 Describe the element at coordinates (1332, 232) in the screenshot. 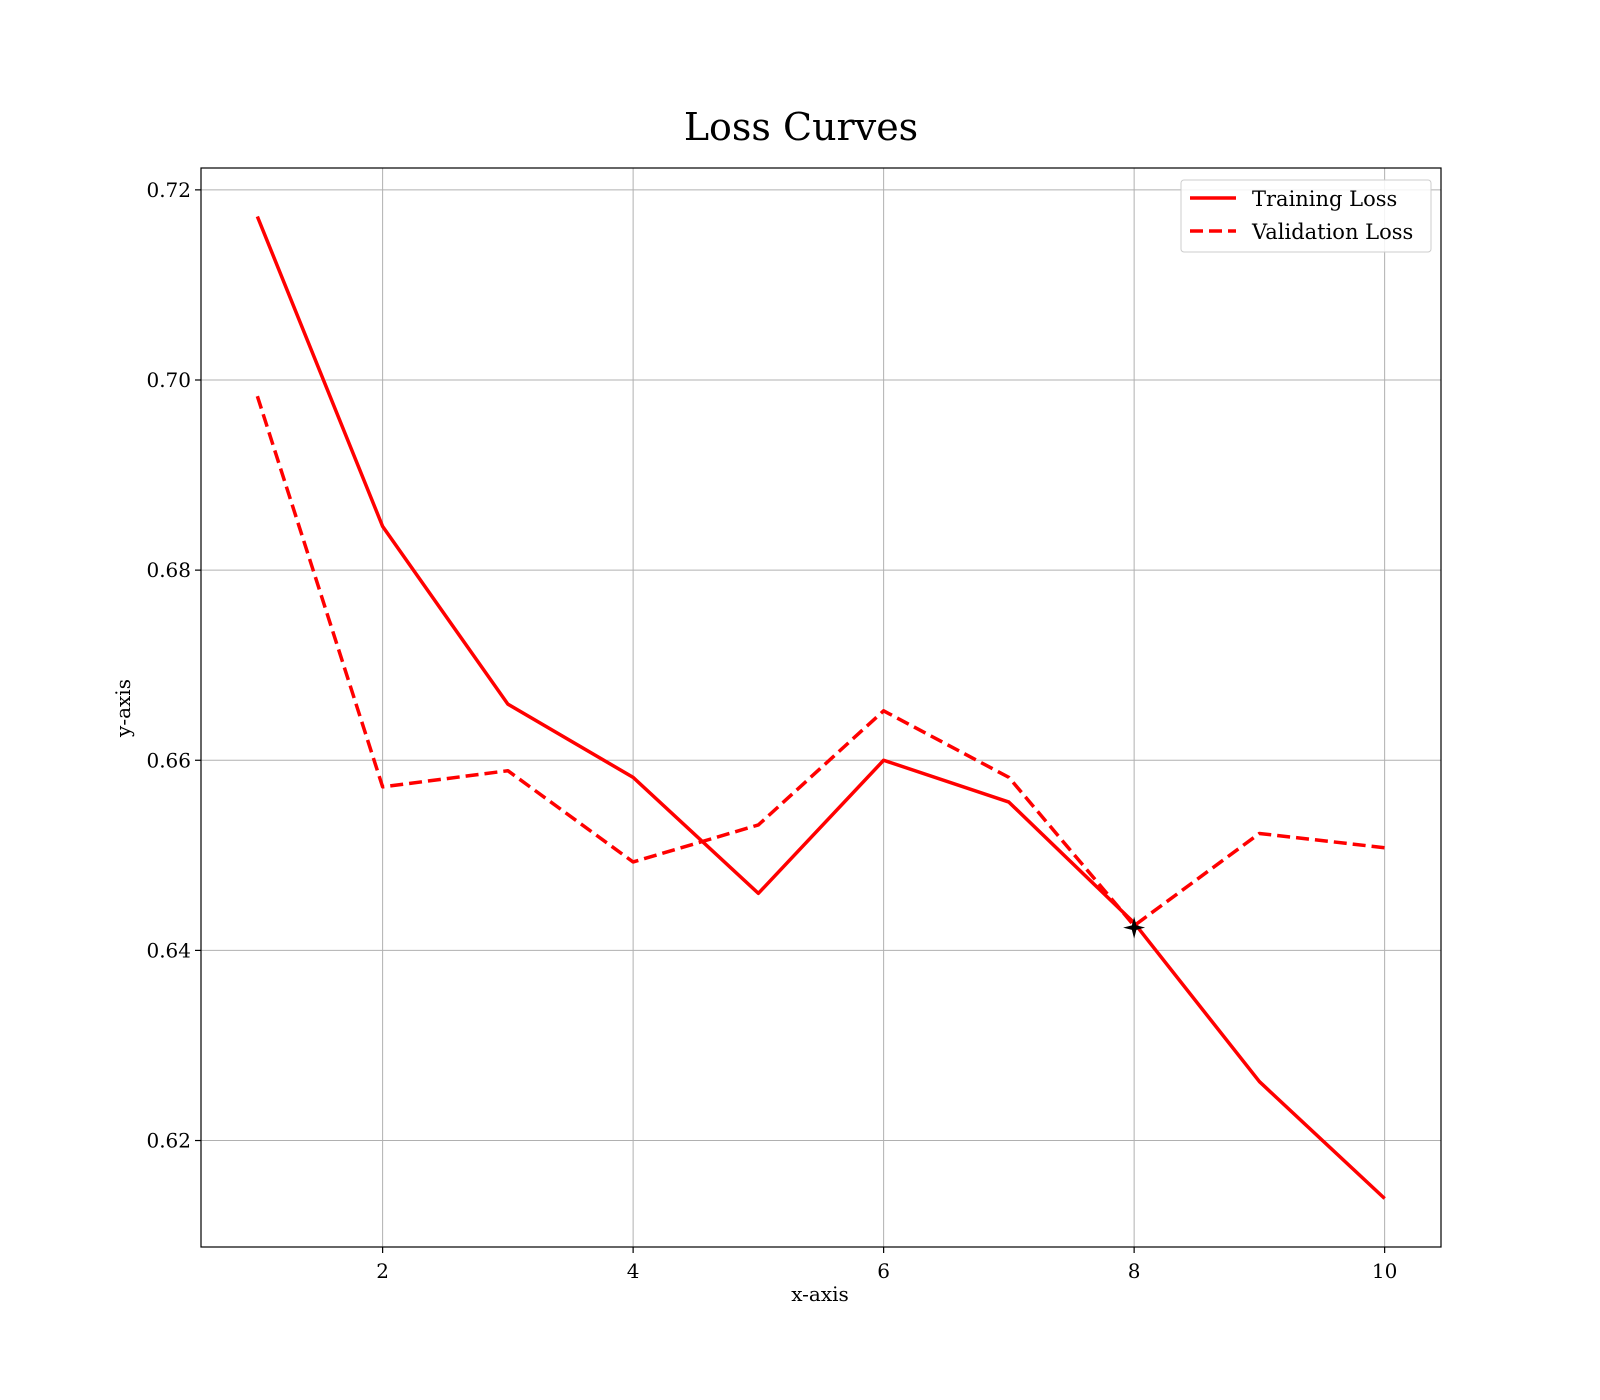

I see `legend-label-validation-loss: Validation Loss` at that location.